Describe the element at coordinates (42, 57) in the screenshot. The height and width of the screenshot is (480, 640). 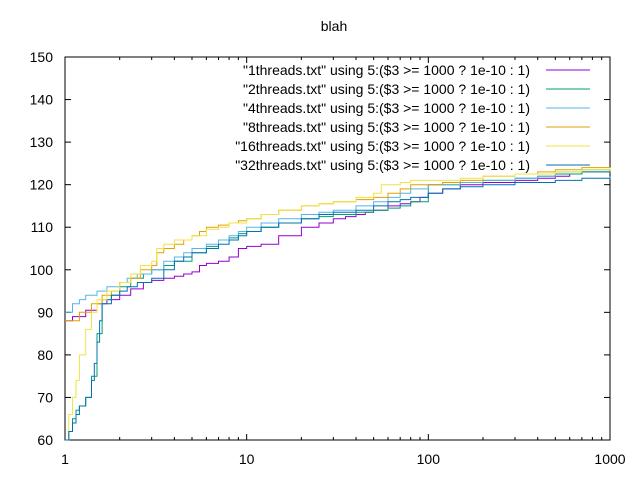
I see `y-tick-label: 150` at that location.